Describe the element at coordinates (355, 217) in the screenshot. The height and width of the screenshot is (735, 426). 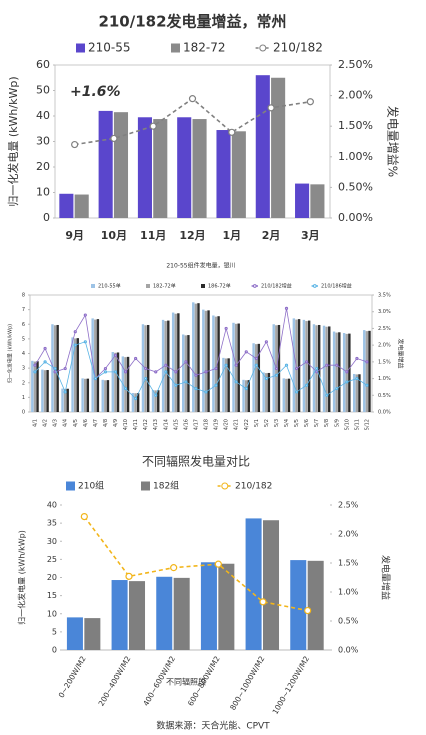
I see `y2-tick-label: 0.00%` at that location.